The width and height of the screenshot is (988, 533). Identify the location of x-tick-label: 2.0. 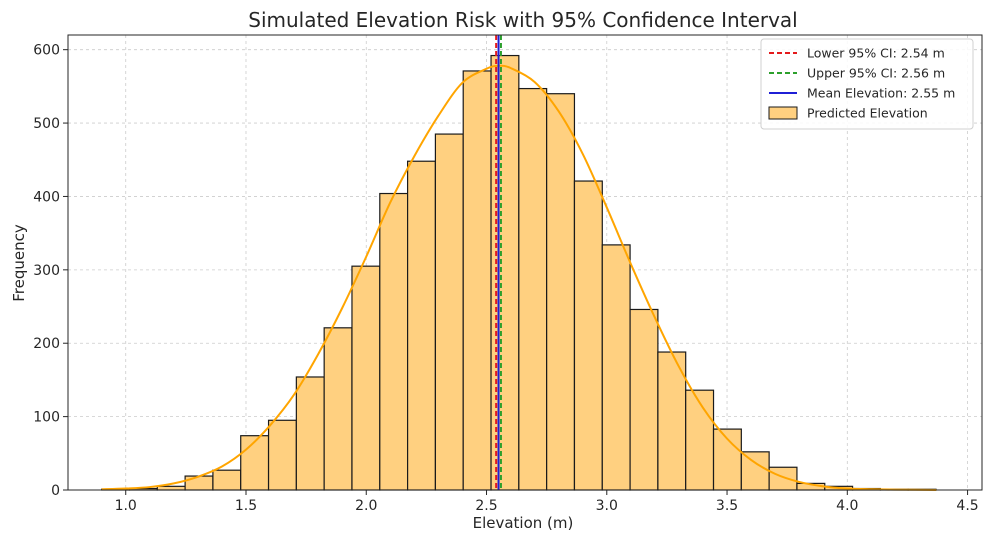
(366, 506).